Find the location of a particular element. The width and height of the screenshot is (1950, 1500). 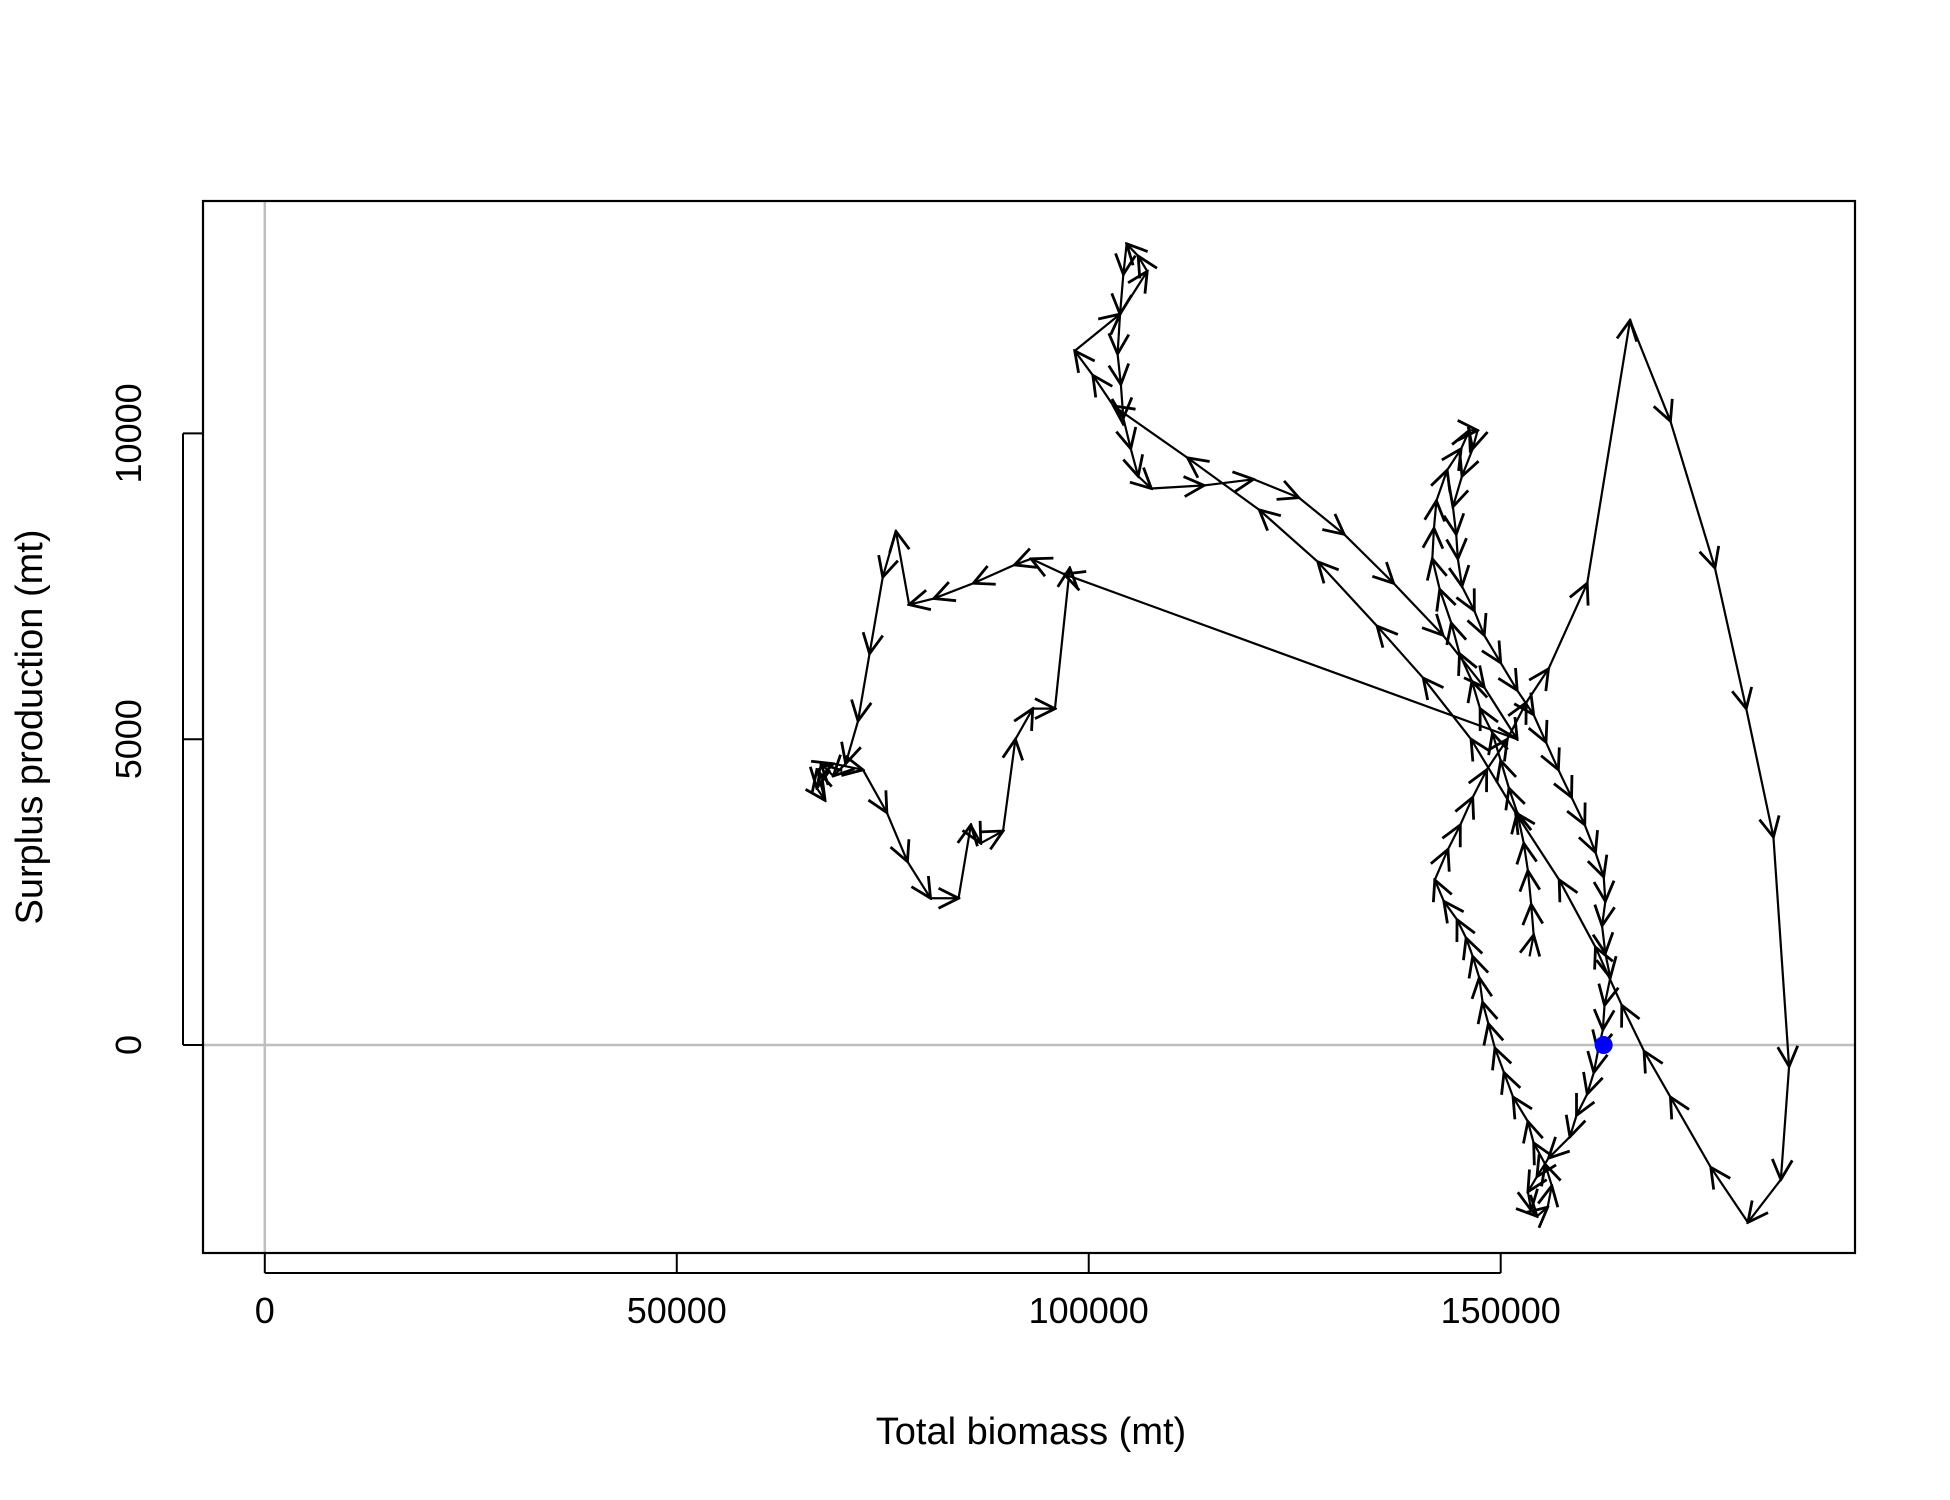

y-axis: 0 5000 10000 is located at coordinates (155, 719).